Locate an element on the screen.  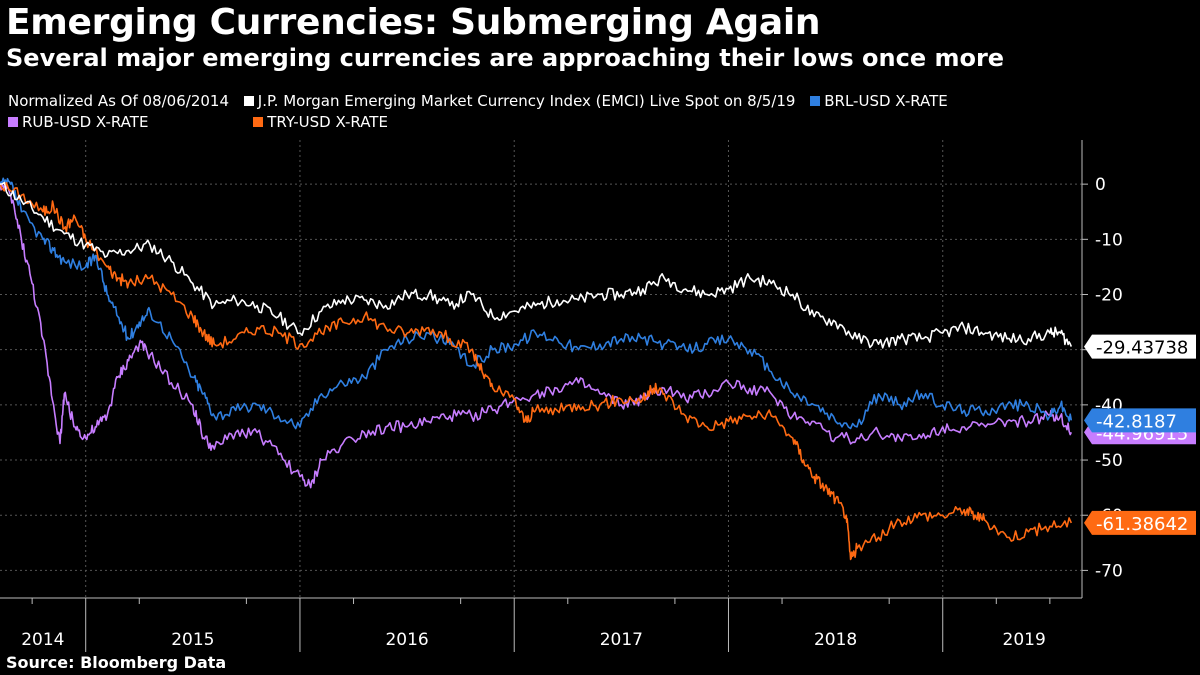
x-year-label: 2015 is located at coordinates (192, 640).